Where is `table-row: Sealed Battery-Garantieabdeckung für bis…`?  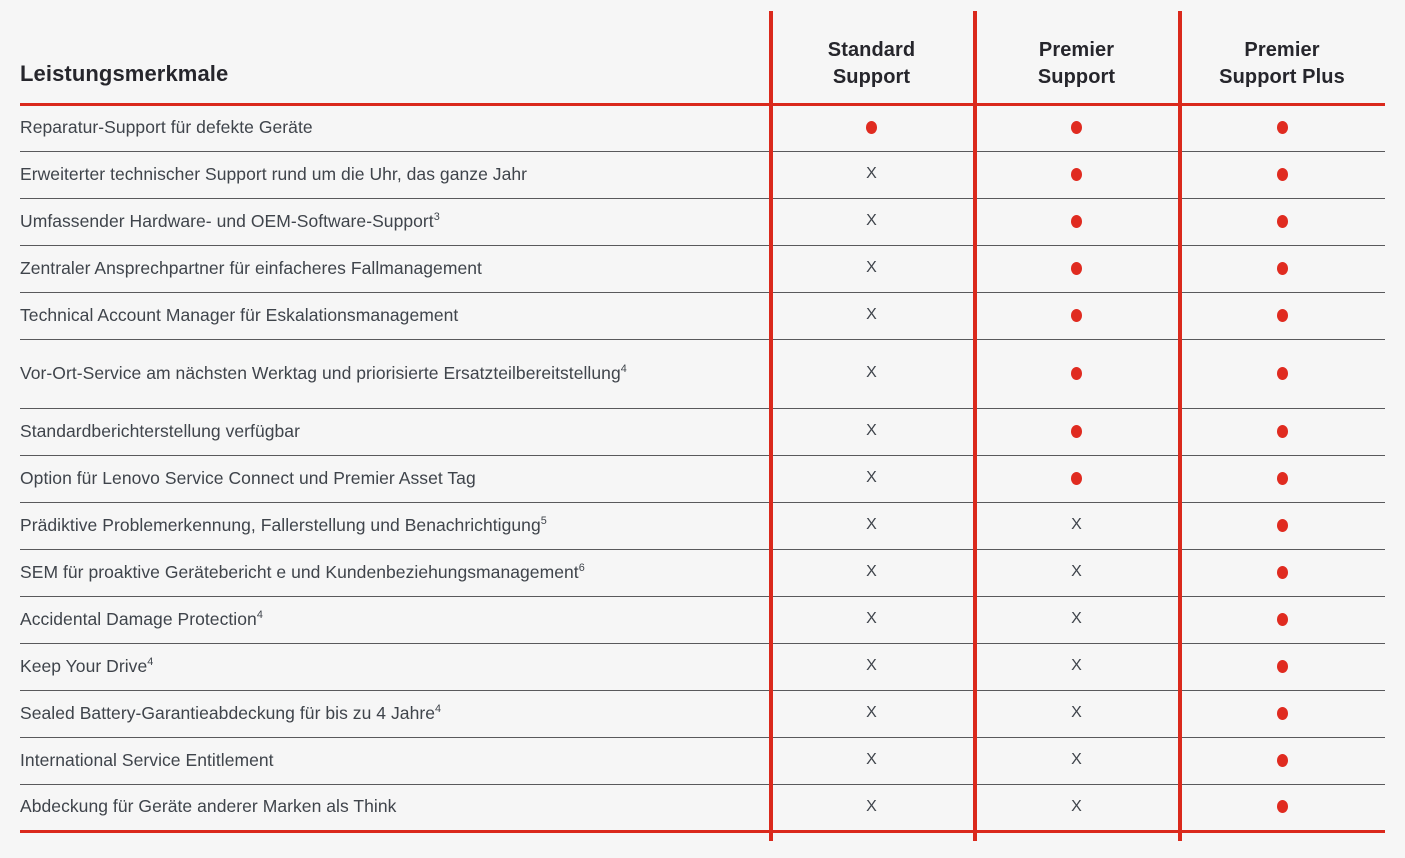 table-row: Sealed Battery-Garantieabdeckung für bis… is located at coordinates (702, 714).